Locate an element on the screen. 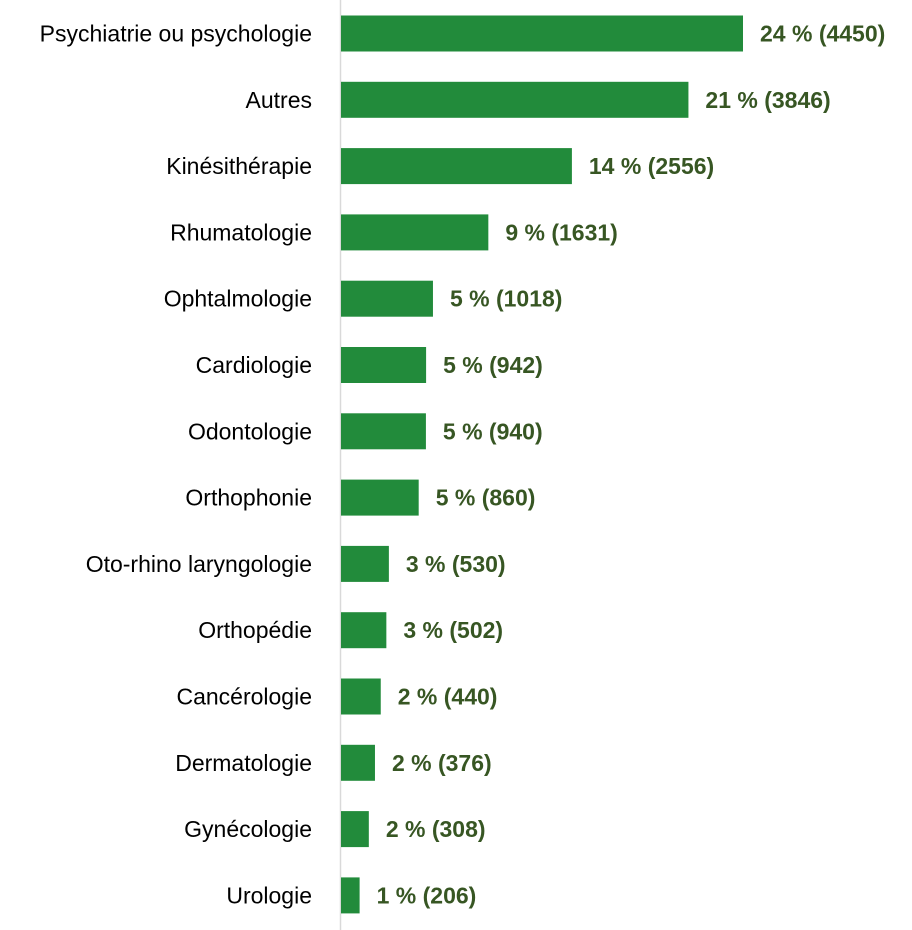 The width and height of the screenshot is (912, 930). bar-gynecologie is located at coordinates (355, 829).